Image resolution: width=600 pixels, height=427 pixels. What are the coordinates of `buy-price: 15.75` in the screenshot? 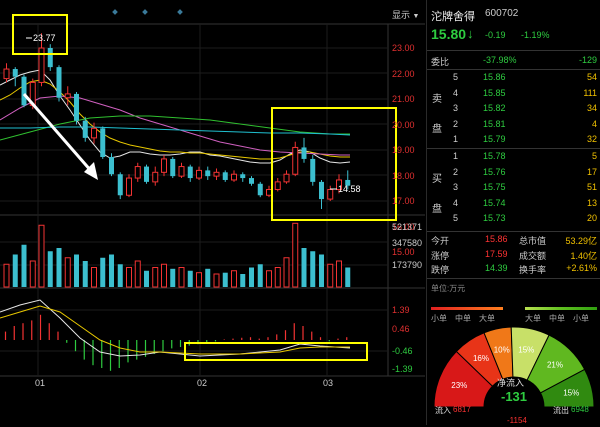 It's located at (494, 187).